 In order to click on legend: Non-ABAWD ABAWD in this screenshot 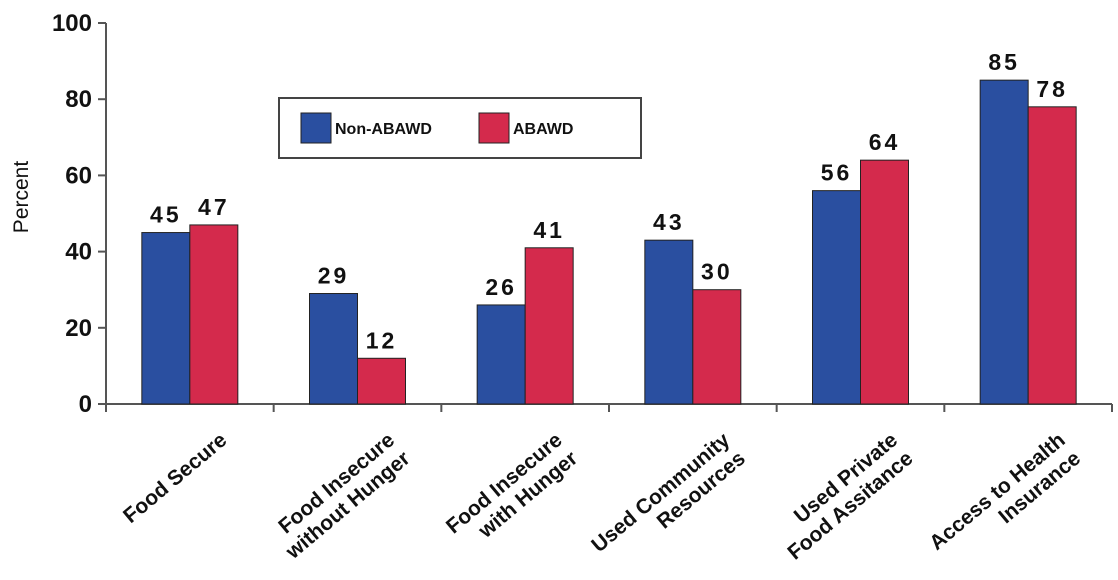, I will do `click(460, 128)`.